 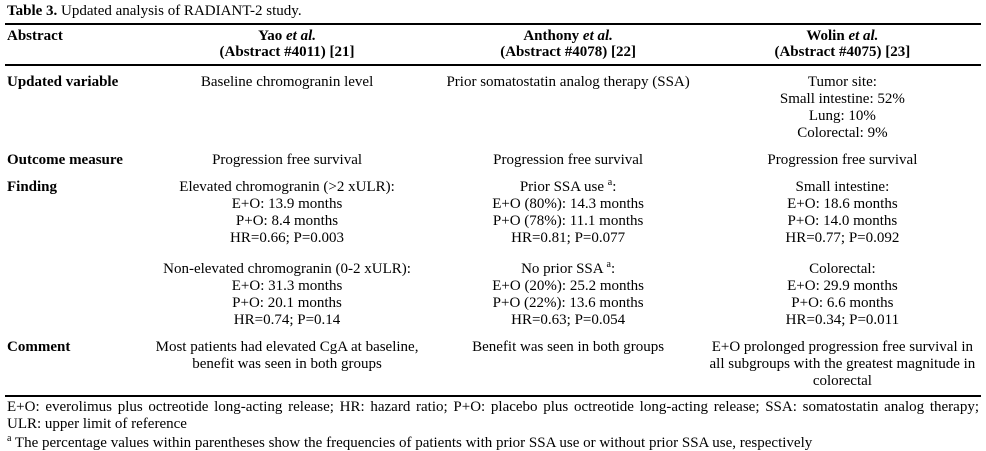 I want to click on author-line: Yao et al., so click(x=287, y=36).